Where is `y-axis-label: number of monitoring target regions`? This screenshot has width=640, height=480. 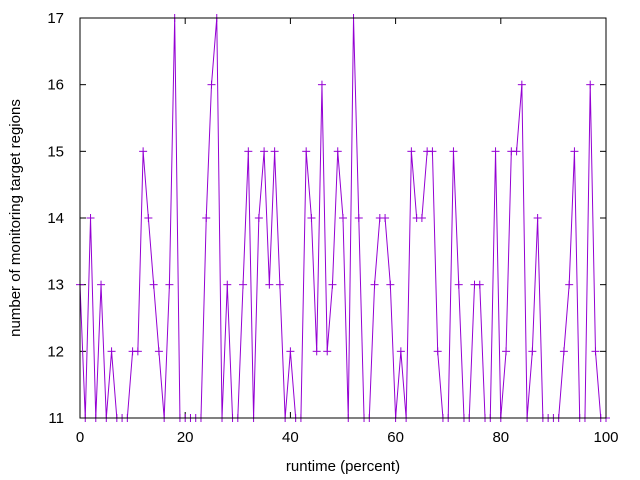
y-axis-label: number of monitoring target regions is located at coordinates (15, 218).